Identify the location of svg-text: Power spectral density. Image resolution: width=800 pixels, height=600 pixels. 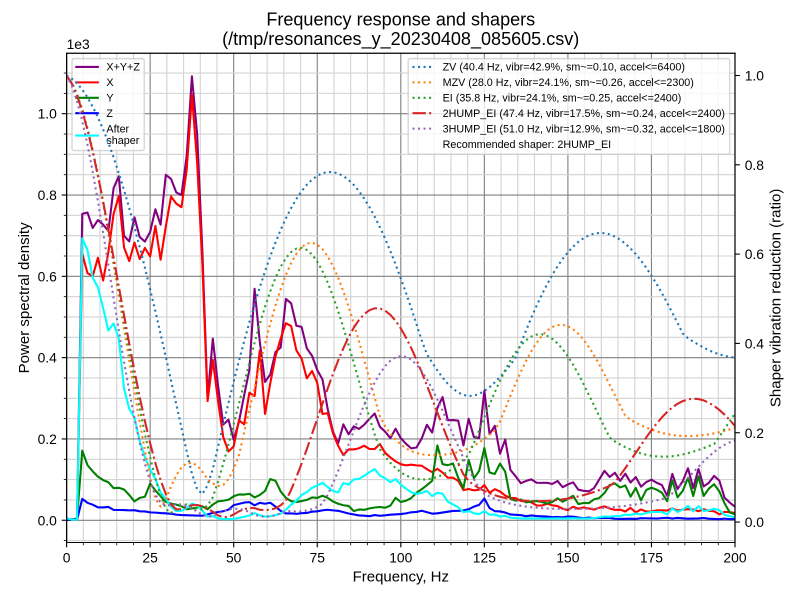
(24, 297).